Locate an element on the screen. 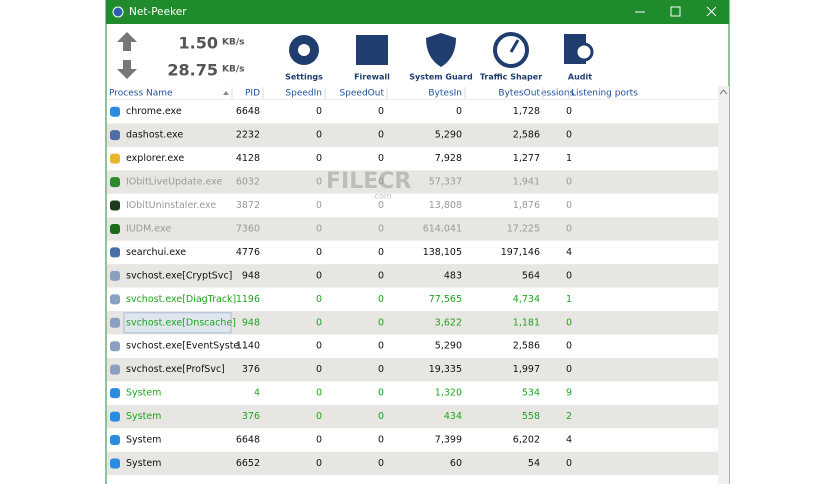 This screenshot has width=836, height=484. cell: 1,876 is located at coordinates (526, 205).